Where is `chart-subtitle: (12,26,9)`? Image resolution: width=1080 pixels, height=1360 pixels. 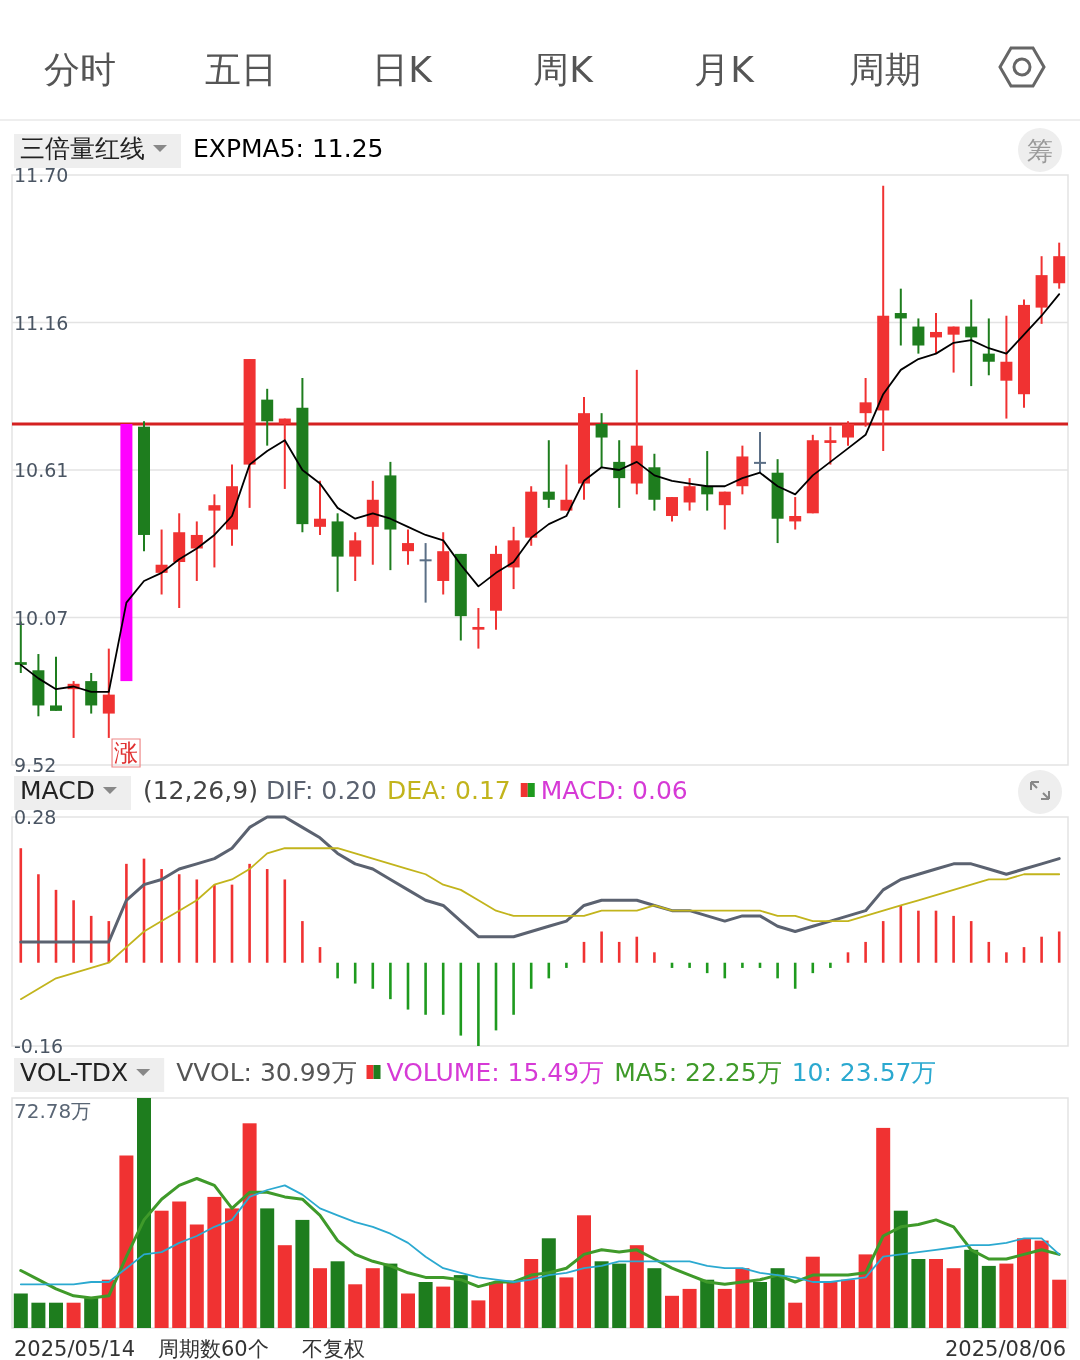 chart-subtitle: (12,26,9) is located at coordinates (200, 790).